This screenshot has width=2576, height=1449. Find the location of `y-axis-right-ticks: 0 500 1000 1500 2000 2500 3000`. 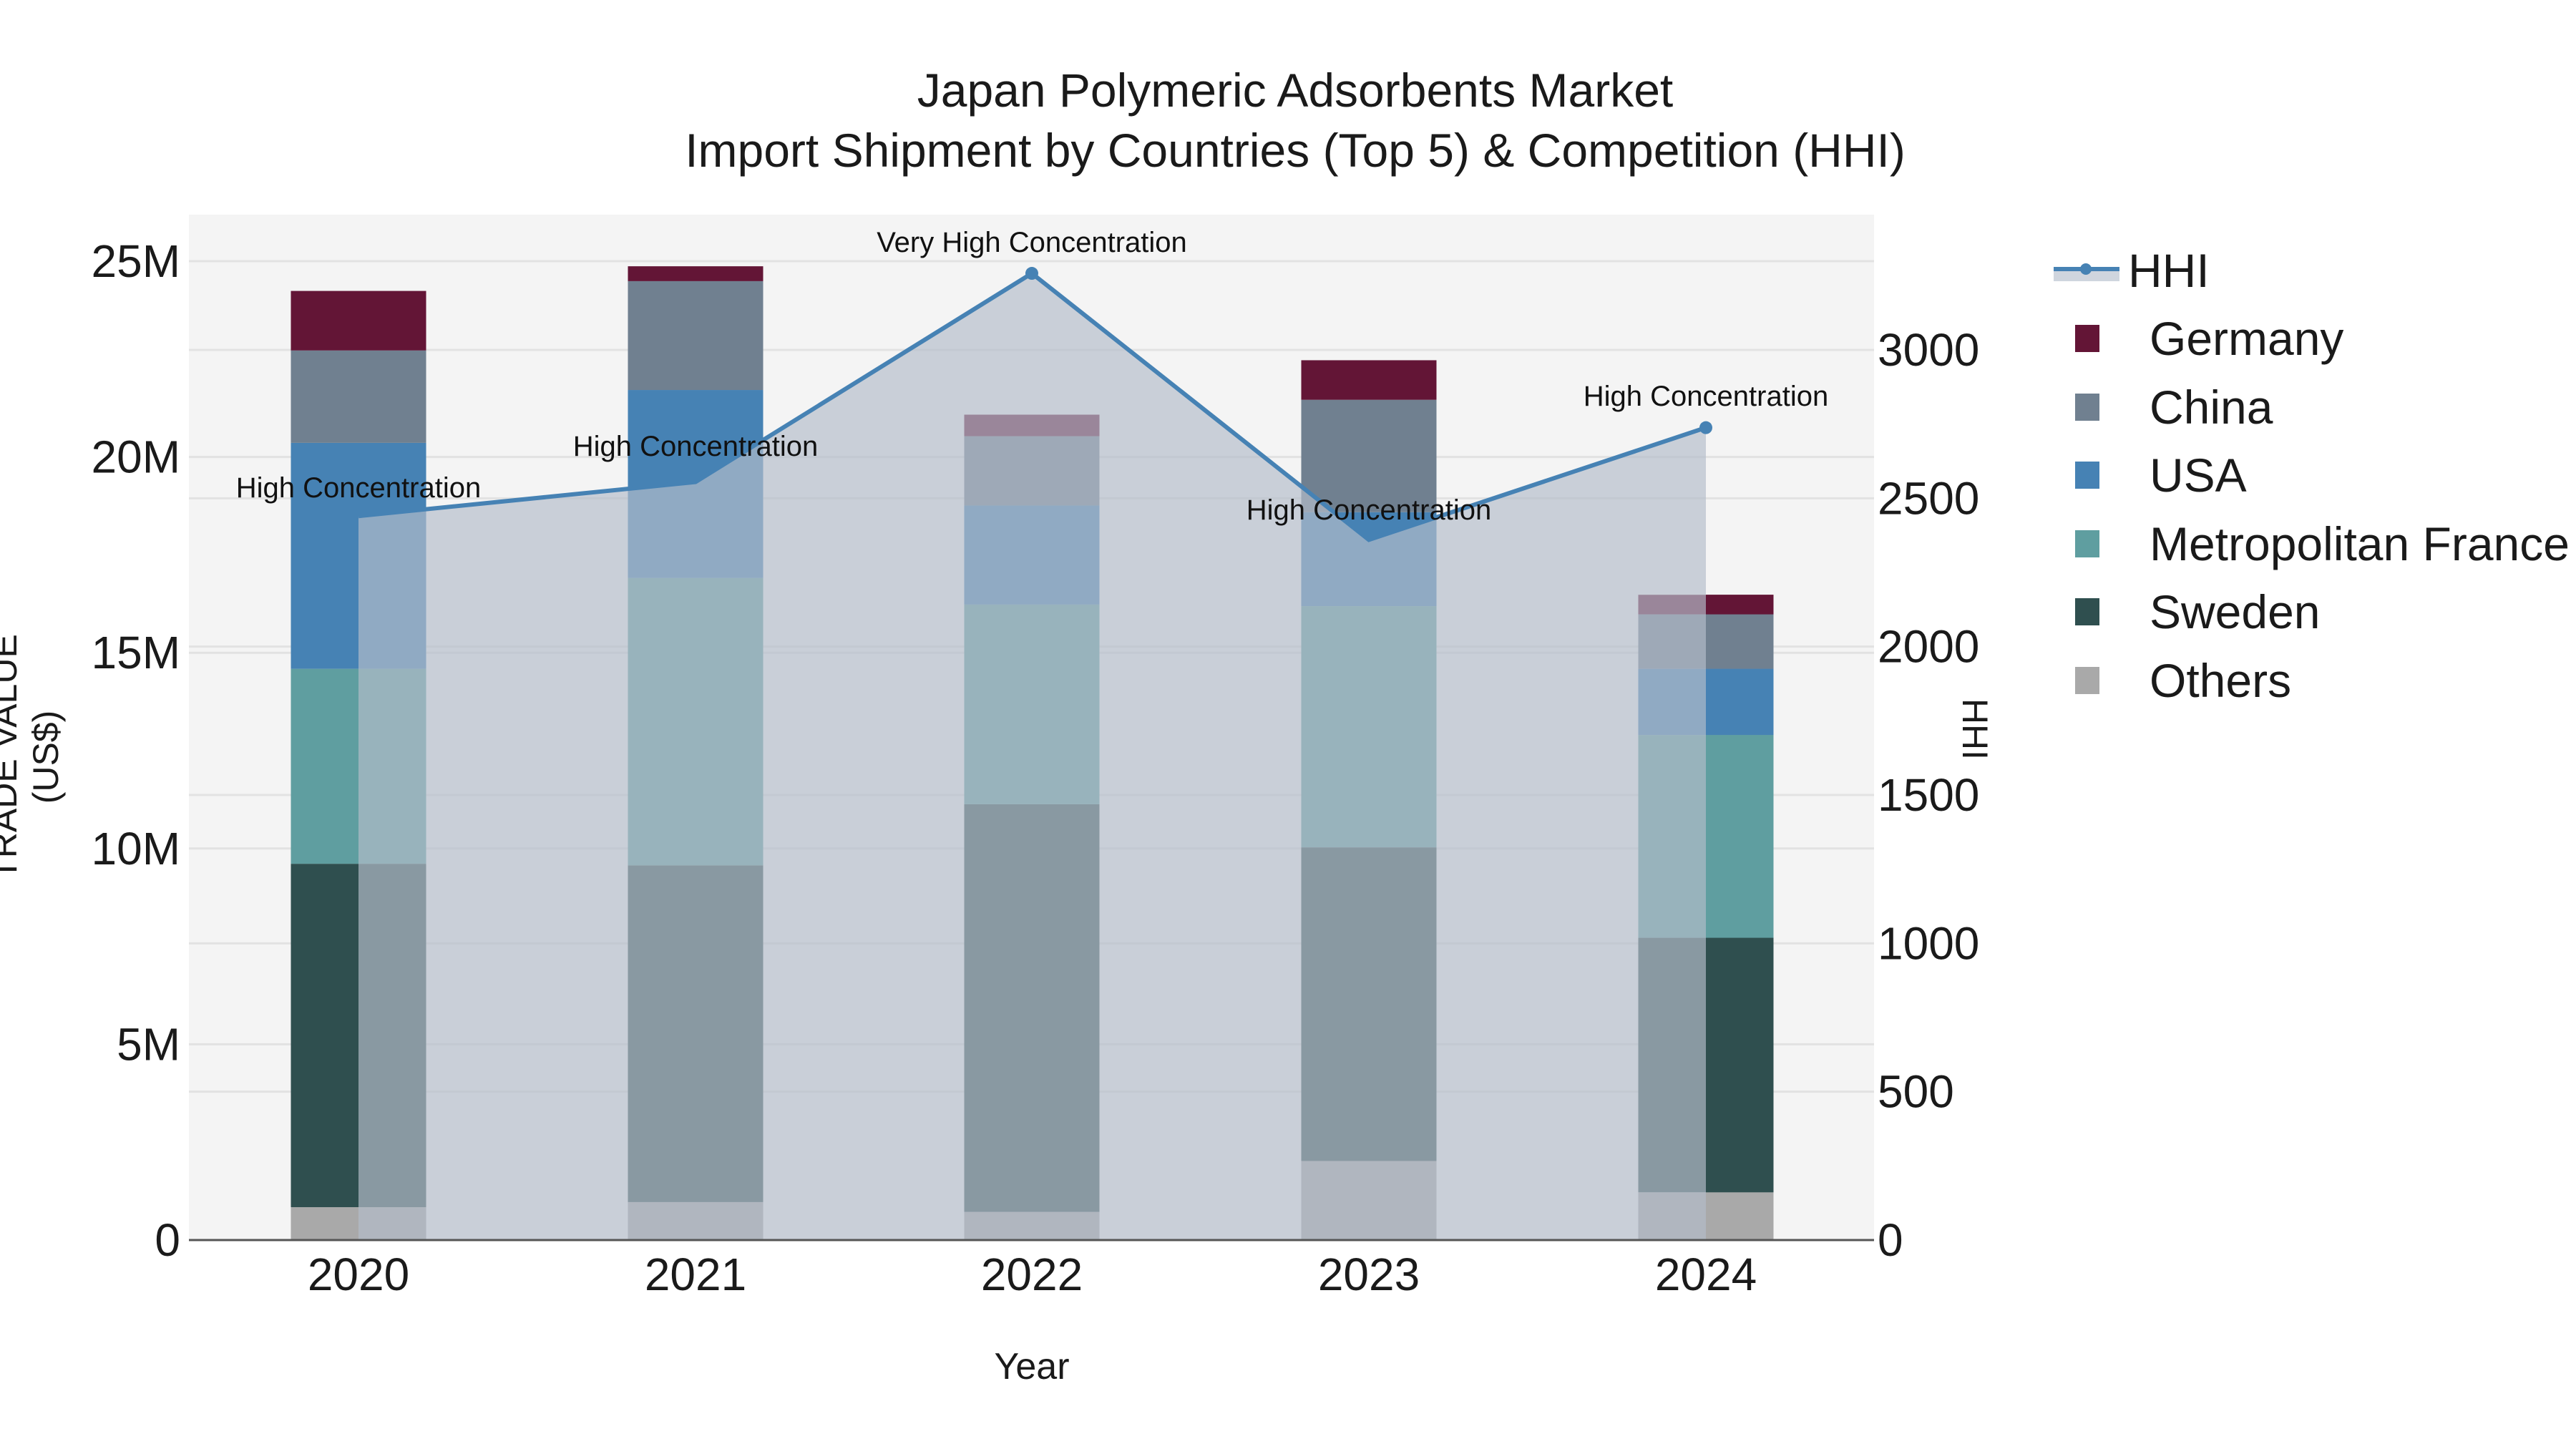

y-axis-right-ticks: 0 500 1000 1500 2000 2500 3000 is located at coordinates (1928, 795).